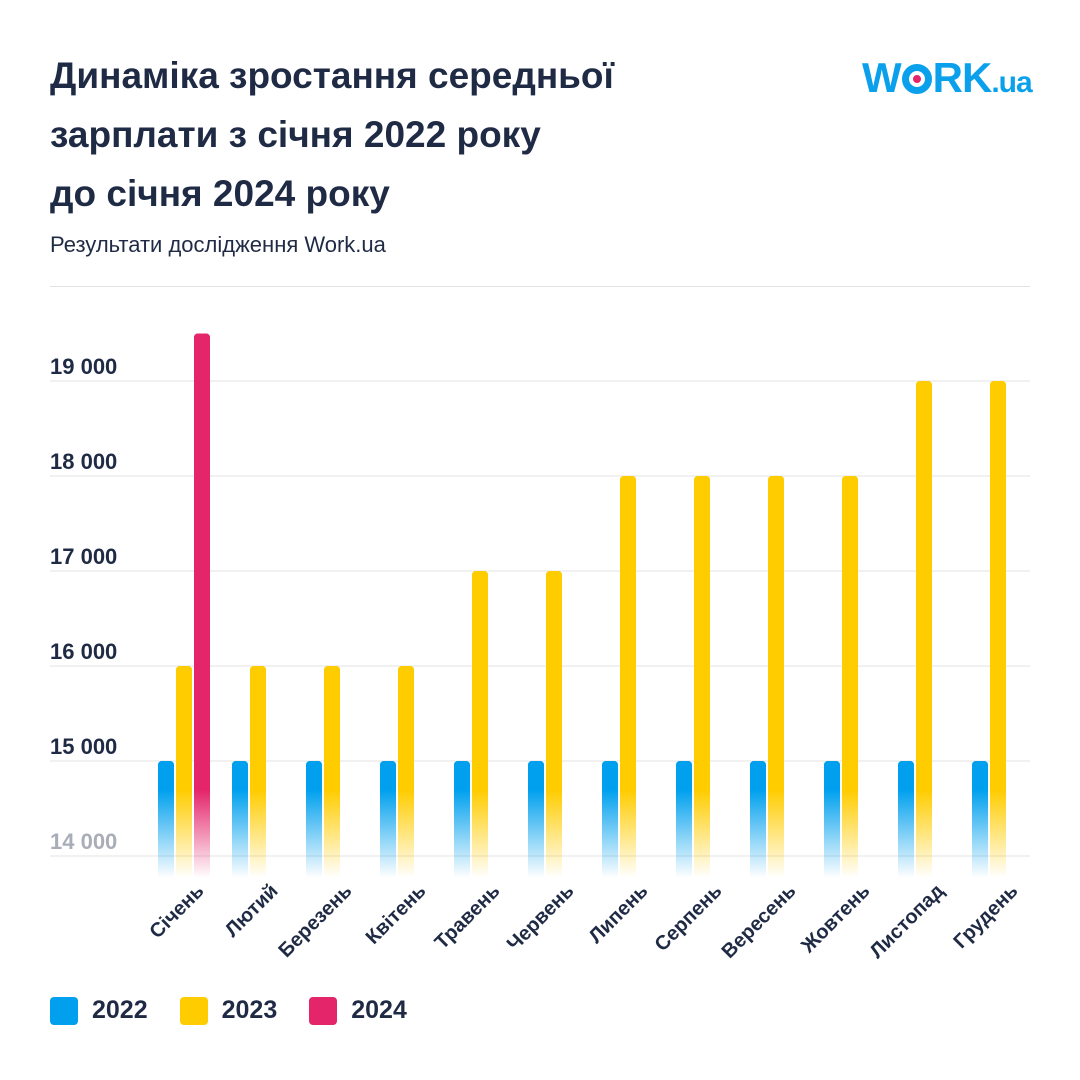 Image resolution: width=1080 pixels, height=1080 pixels. I want to click on legend-label: 2024, so click(379, 1010).